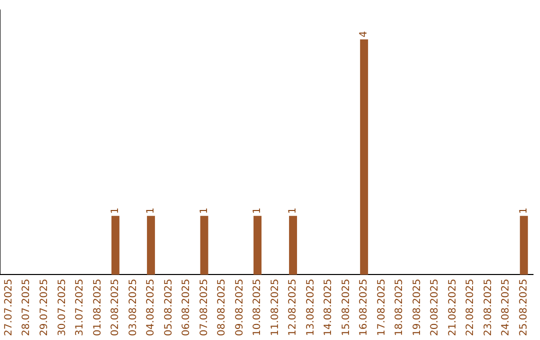 The height and width of the screenshot is (340, 540). What do you see at coordinates (258, 307) in the screenshot?
I see `x-tick-label: 10.08.2025` at bounding box center [258, 307].